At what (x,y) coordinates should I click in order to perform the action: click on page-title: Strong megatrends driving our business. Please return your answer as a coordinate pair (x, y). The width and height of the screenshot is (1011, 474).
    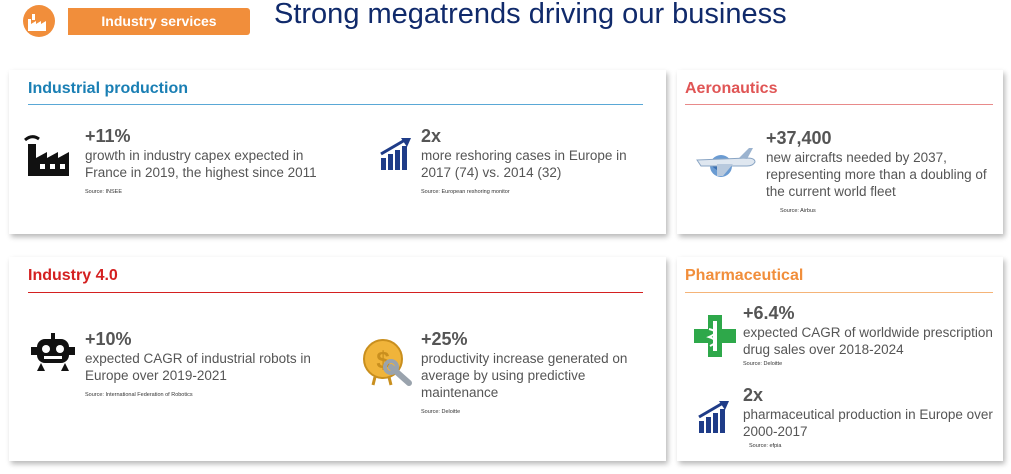
    Looking at the image, I should click on (530, 15).